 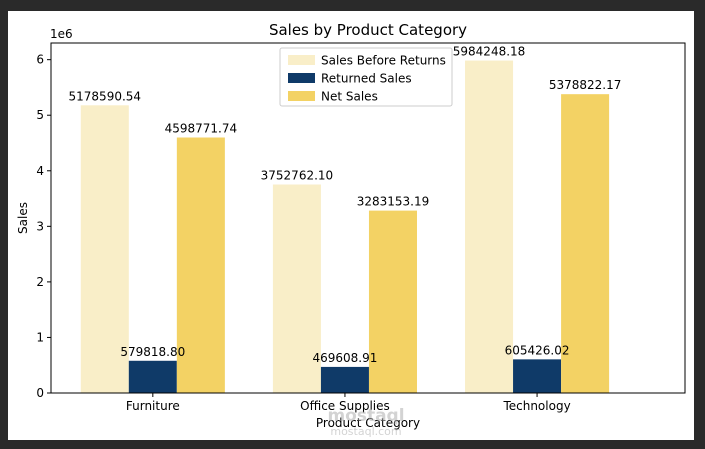 I want to click on bar-value-label: 3752762.10, so click(x=297, y=176).